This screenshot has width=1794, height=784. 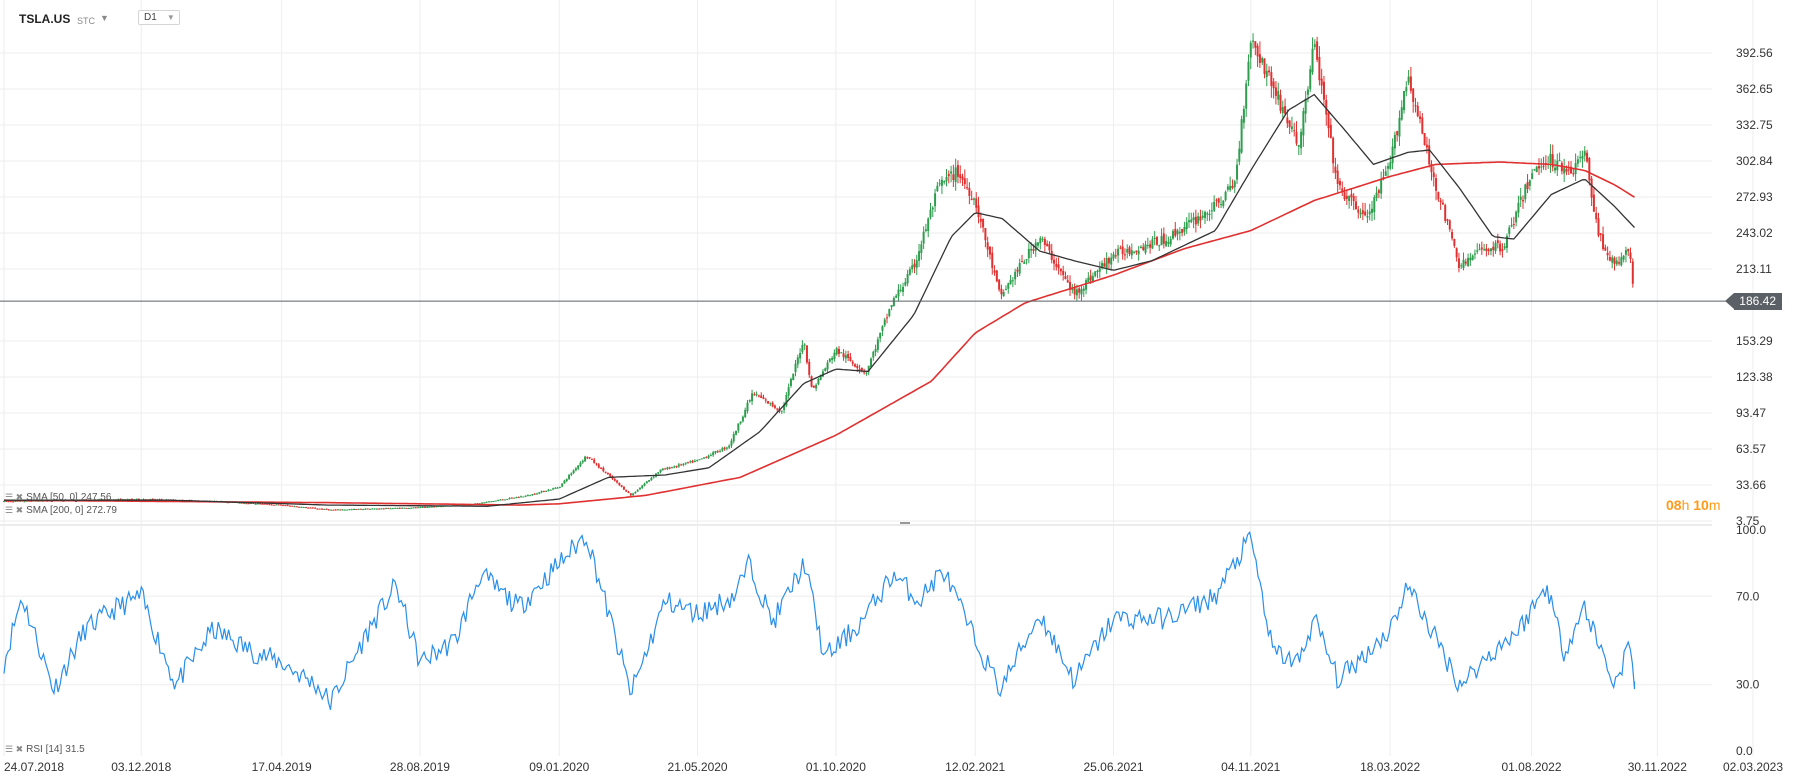 I want to click on indicator-rsi-legend: ☰ ✖ RSI [14] 31.5, so click(x=45, y=749).